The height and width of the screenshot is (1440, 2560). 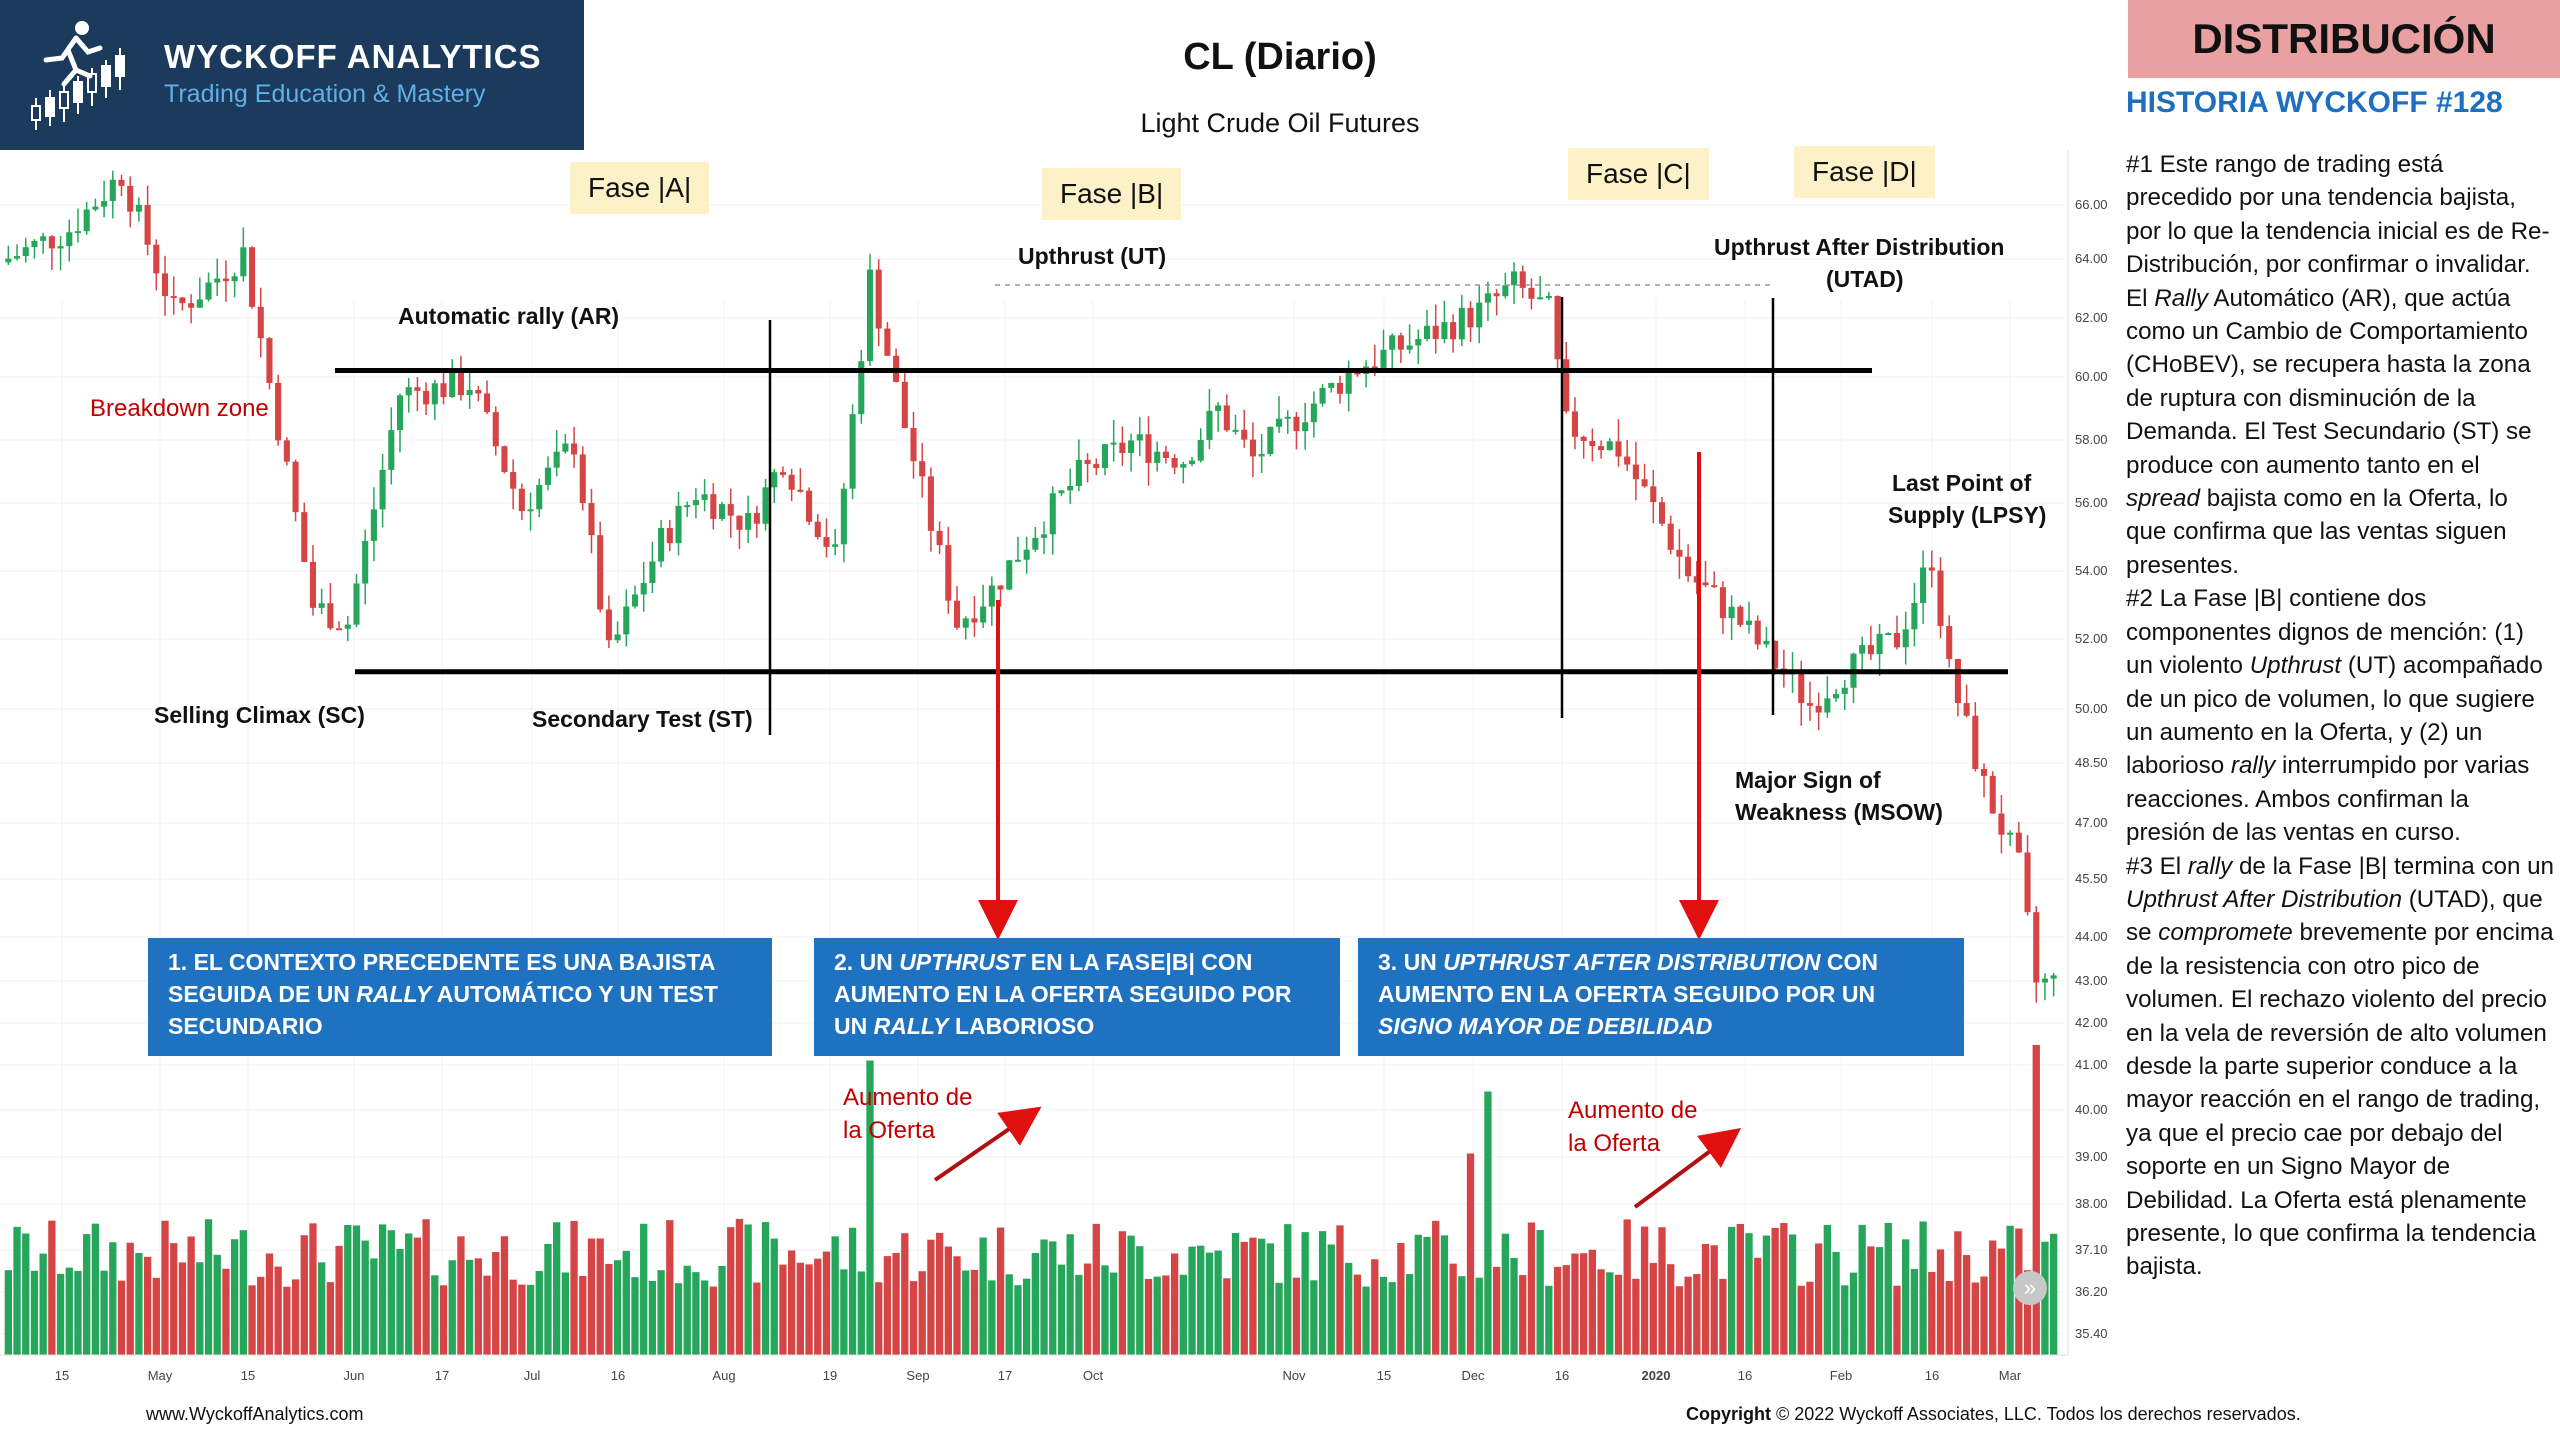 What do you see at coordinates (2091, 376) in the screenshot?
I see `y-tick-label: 60.00` at bounding box center [2091, 376].